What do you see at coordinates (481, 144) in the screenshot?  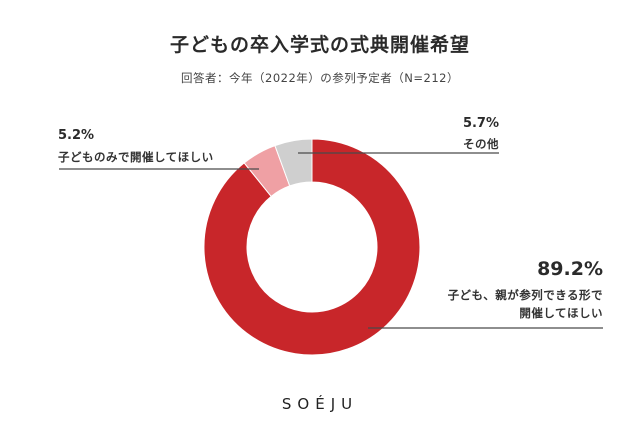 I see `label-other: その他` at bounding box center [481, 144].